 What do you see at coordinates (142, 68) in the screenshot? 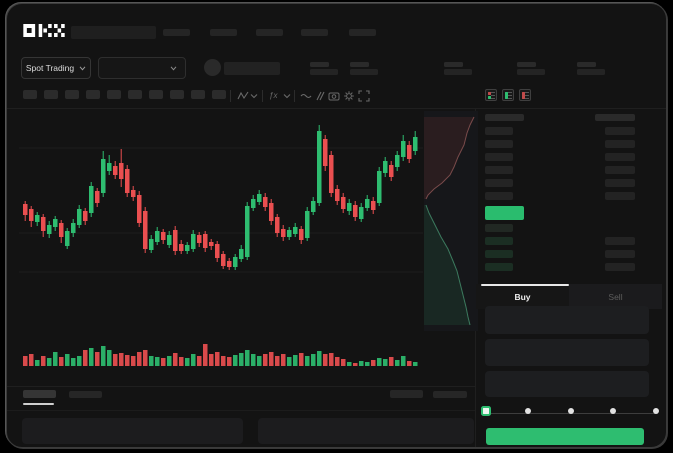
I see `pair-selector-dropdown` at bounding box center [142, 68].